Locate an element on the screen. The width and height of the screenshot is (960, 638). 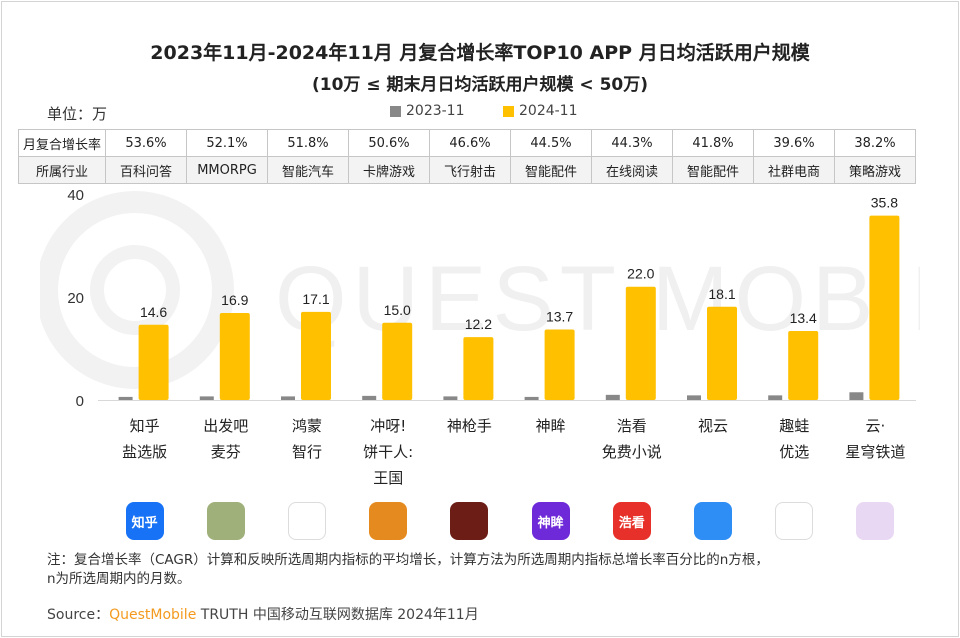
category-label: 智行 is located at coordinates (307, 452).